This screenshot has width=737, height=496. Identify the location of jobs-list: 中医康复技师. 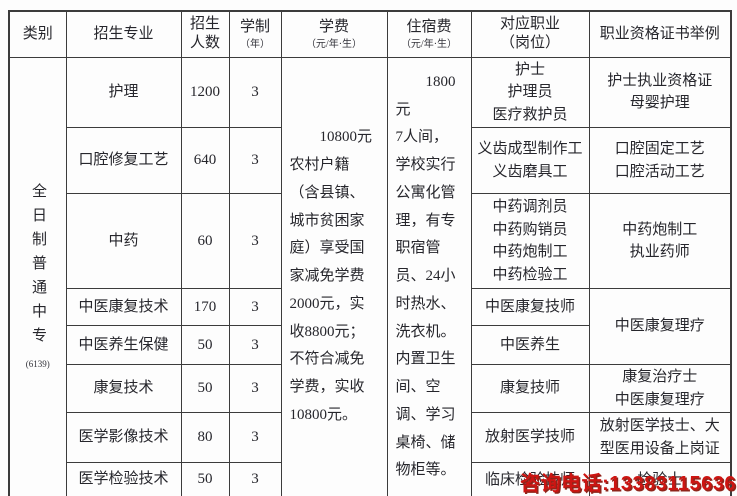
(530, 307).